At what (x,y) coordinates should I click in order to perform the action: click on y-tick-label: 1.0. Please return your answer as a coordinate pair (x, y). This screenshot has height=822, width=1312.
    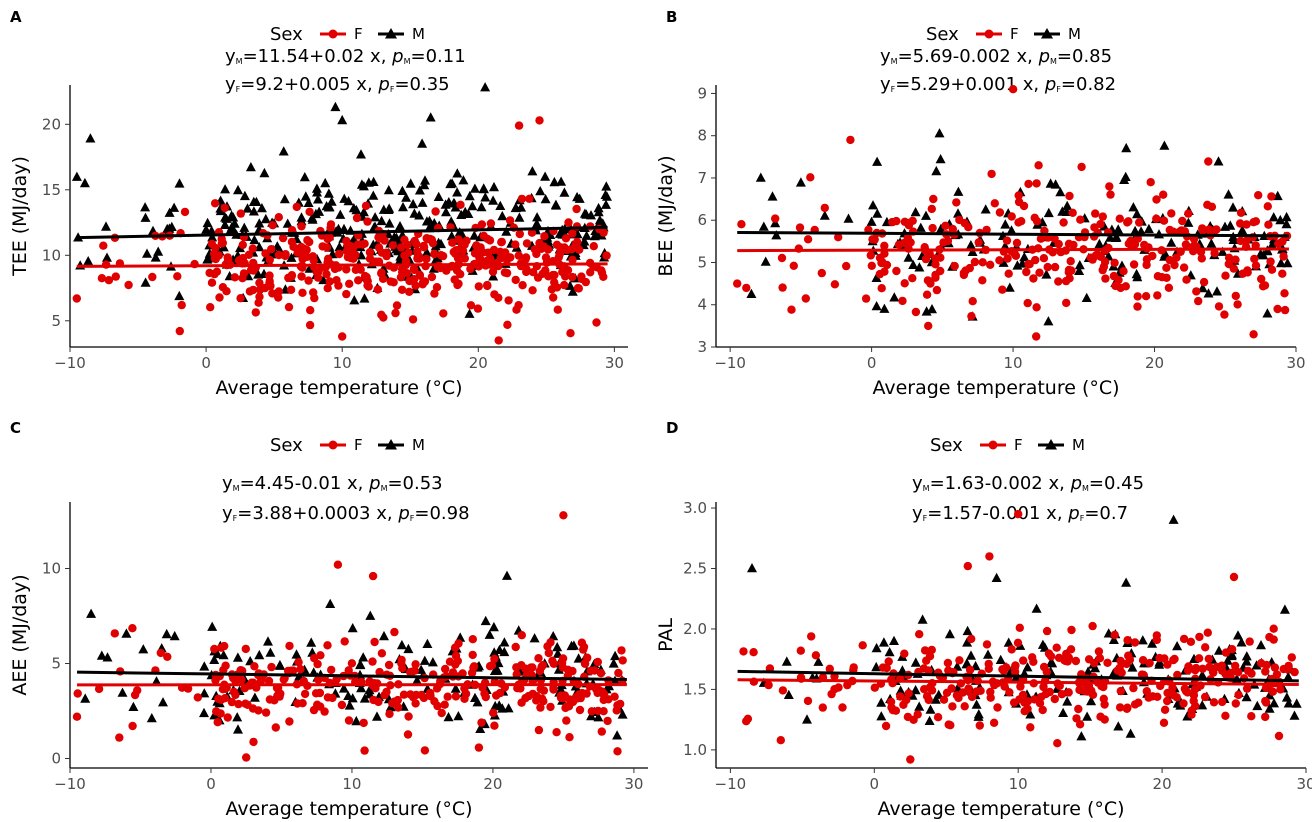
    Looking at the image, I should click on (695, 750).